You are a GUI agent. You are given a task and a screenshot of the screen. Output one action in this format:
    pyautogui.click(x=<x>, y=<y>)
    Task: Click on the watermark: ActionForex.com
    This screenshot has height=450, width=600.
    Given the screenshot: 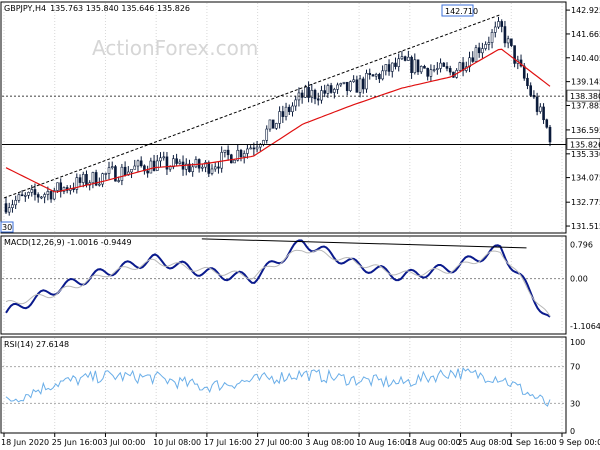 What is the action you would take?
    pyautogui.click(x=175, y=48)
    